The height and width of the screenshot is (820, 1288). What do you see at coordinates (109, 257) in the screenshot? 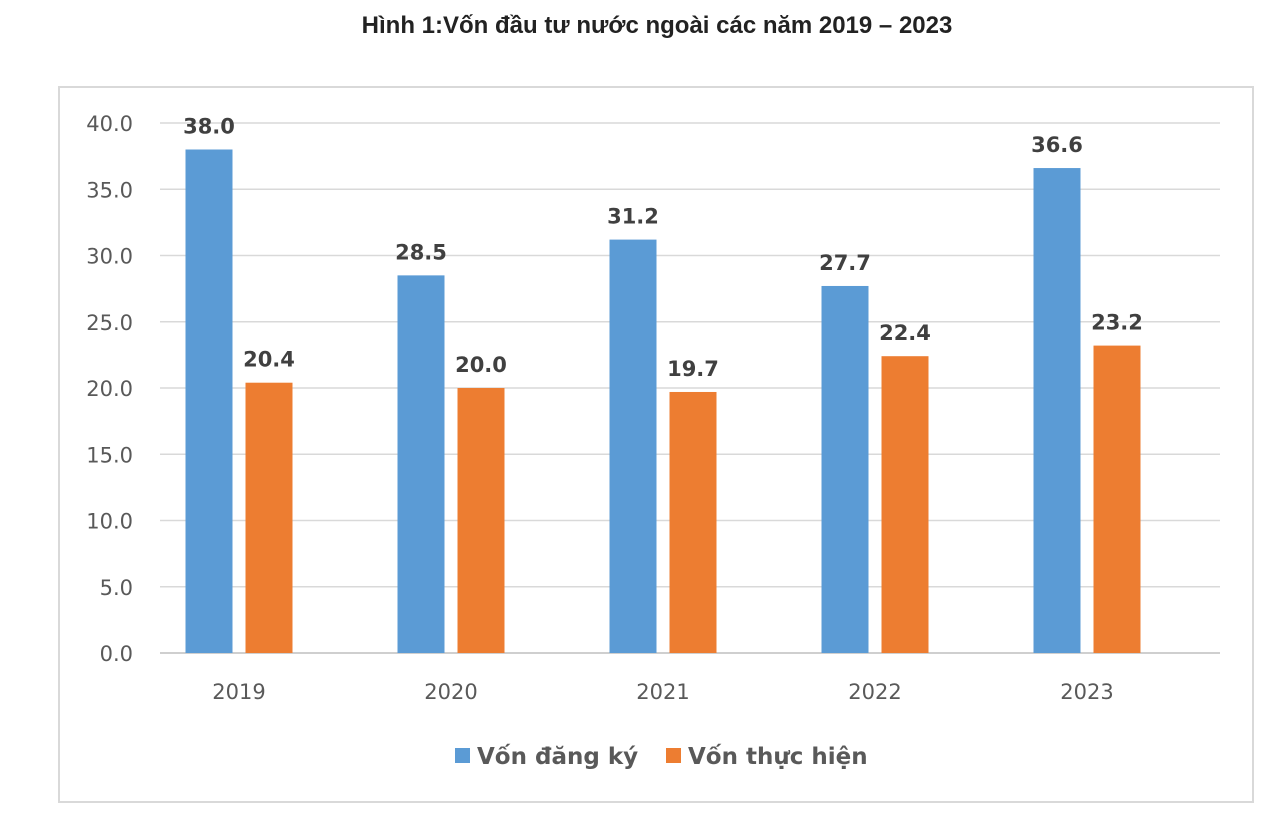
I see `y-tick-label: 30.0` at bounding box center [109, 257].